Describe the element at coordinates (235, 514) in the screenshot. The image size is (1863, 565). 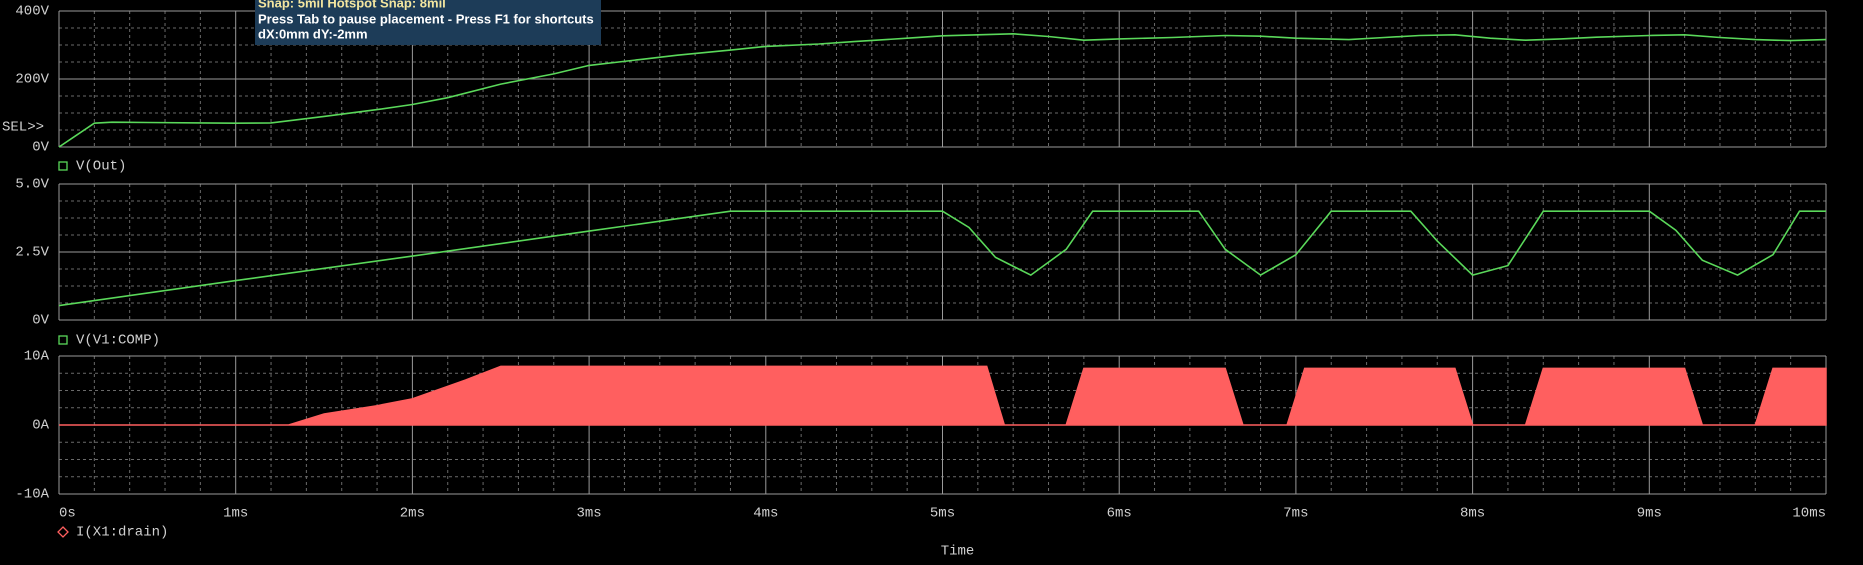
I see `x-tick-label: 1ms` at that location.